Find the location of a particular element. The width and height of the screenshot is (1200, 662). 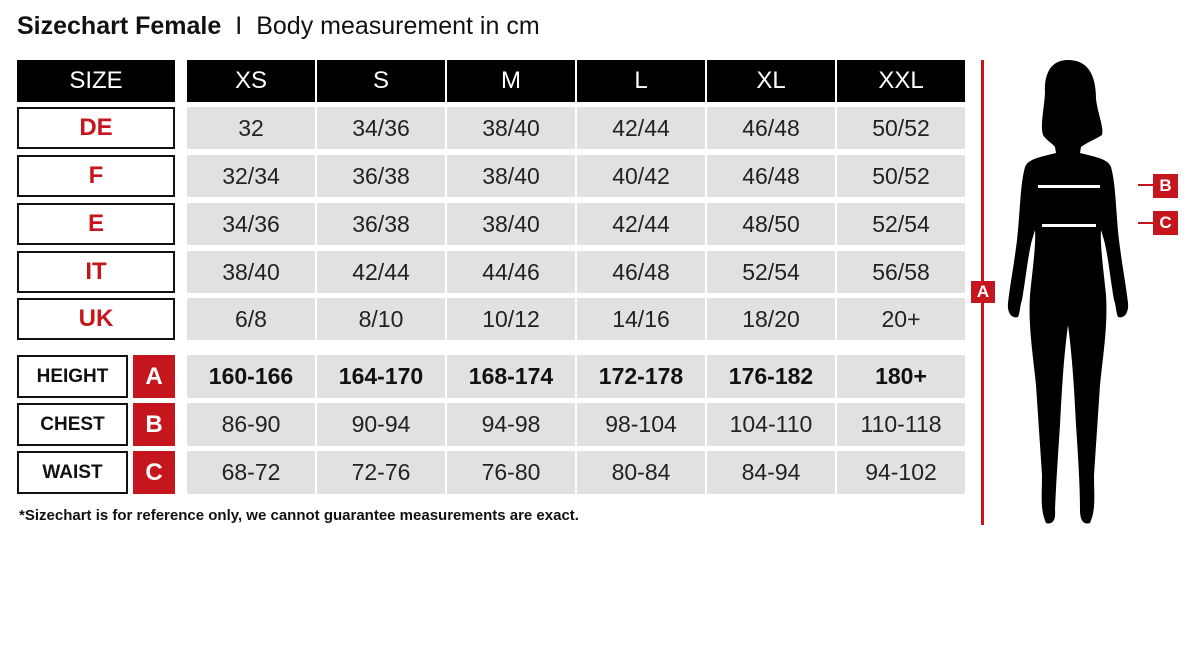

header-size-xxl: XXL is located at coordinates (901, 81).